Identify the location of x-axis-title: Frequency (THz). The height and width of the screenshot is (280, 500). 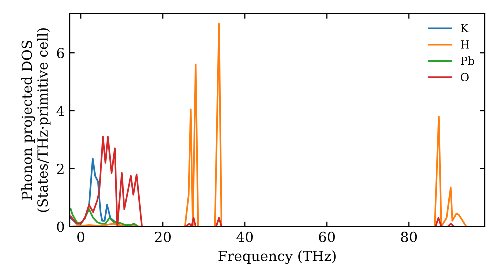
(277, 257).